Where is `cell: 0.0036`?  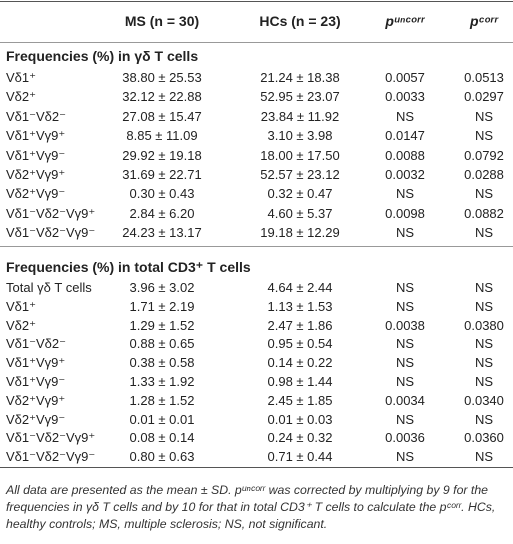 cell: 0.0036 is located at coordinates (405, 438).